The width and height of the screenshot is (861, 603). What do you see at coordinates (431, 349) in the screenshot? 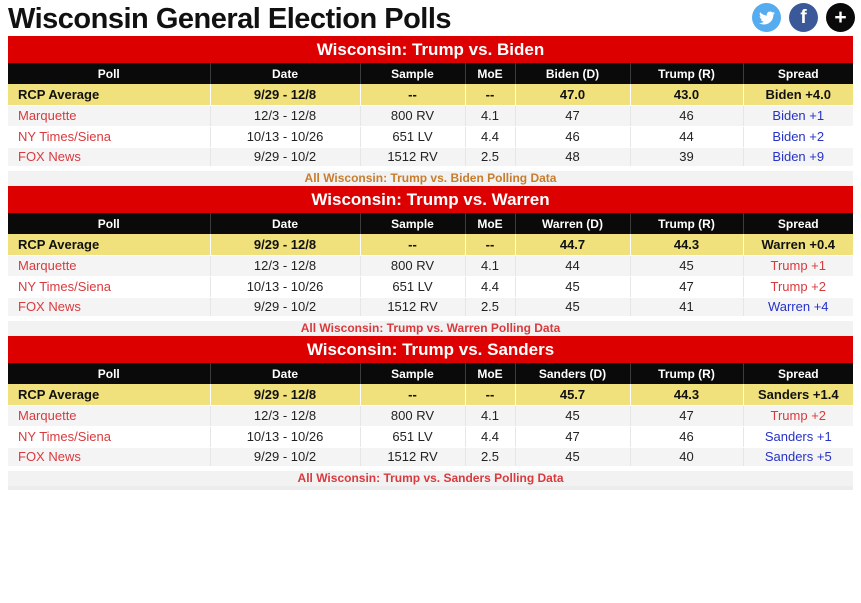
I see `table-title: Wisconsin: Trump vs. Sanders` at bounding box center [431, 349].